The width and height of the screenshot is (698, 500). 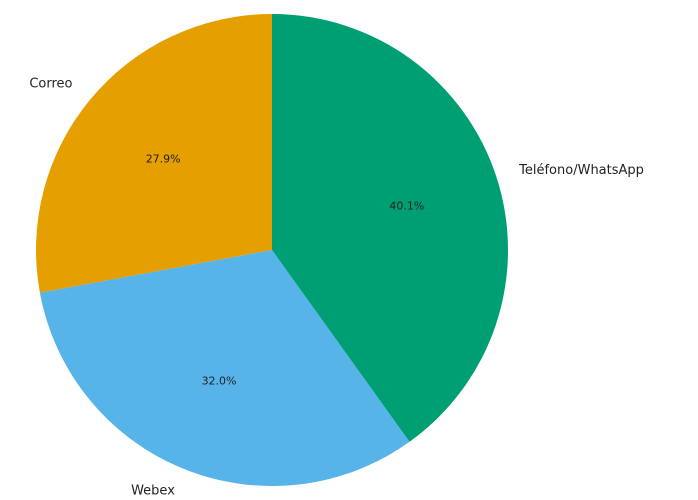 What do you see at coordinates (153, 490) in the screenshot?
I see `slice-label: Webex` at bounding box center [153, 490].